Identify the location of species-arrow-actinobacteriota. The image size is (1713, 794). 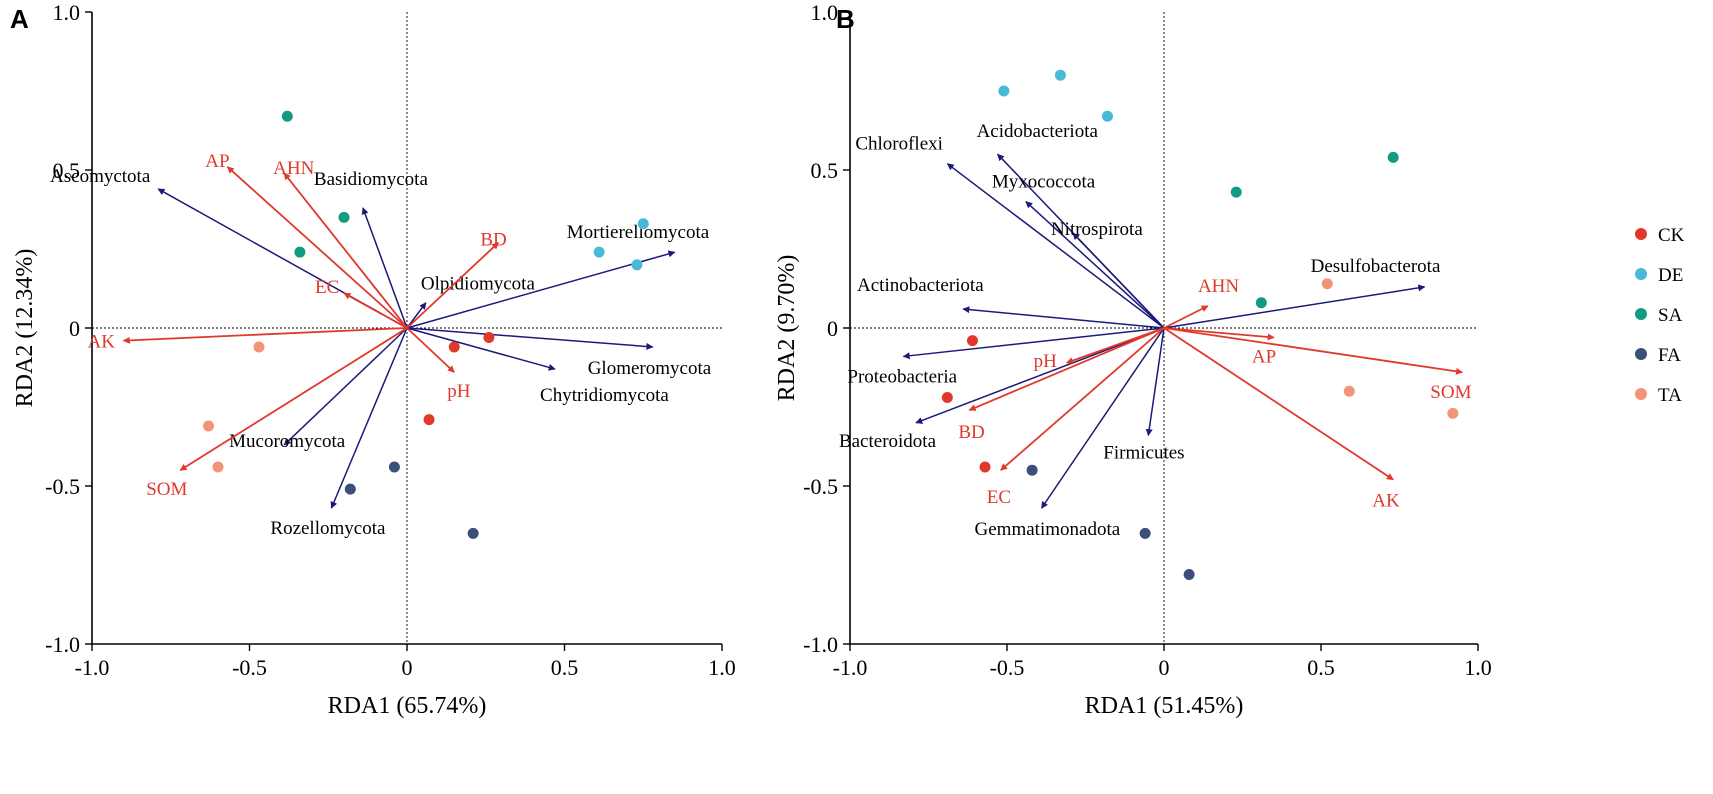
(1063, 317).